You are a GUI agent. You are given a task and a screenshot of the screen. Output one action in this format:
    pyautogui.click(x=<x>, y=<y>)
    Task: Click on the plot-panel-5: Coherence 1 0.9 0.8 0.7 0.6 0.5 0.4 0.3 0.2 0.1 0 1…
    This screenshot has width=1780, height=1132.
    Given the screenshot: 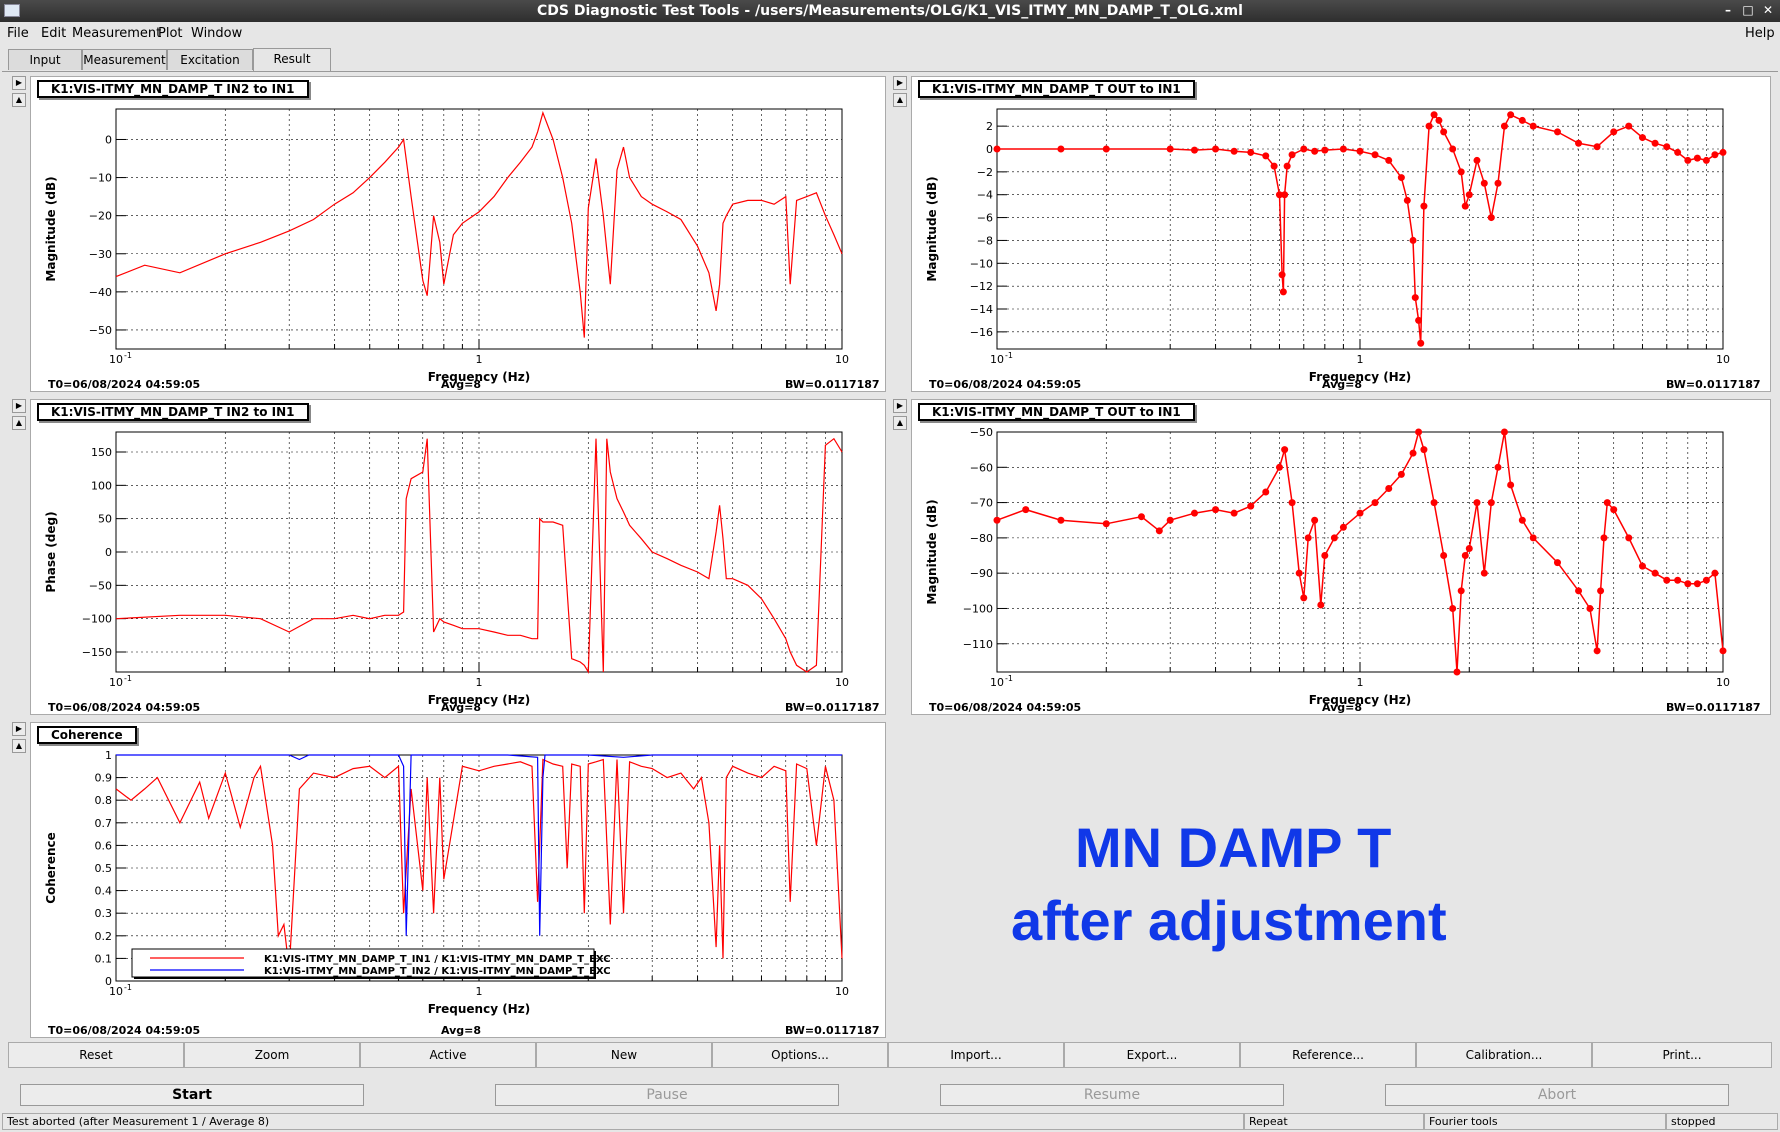 What is the action you would take?
    pyautogui.click(x=458, y=880)
    